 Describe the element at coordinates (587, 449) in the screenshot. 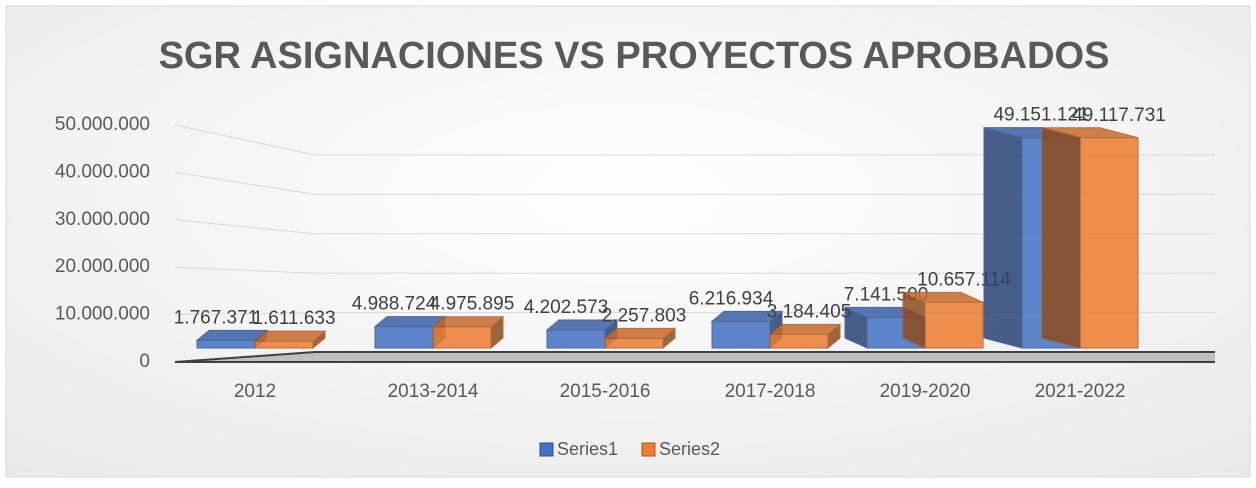

I see `legend-label: Series1` at that location.